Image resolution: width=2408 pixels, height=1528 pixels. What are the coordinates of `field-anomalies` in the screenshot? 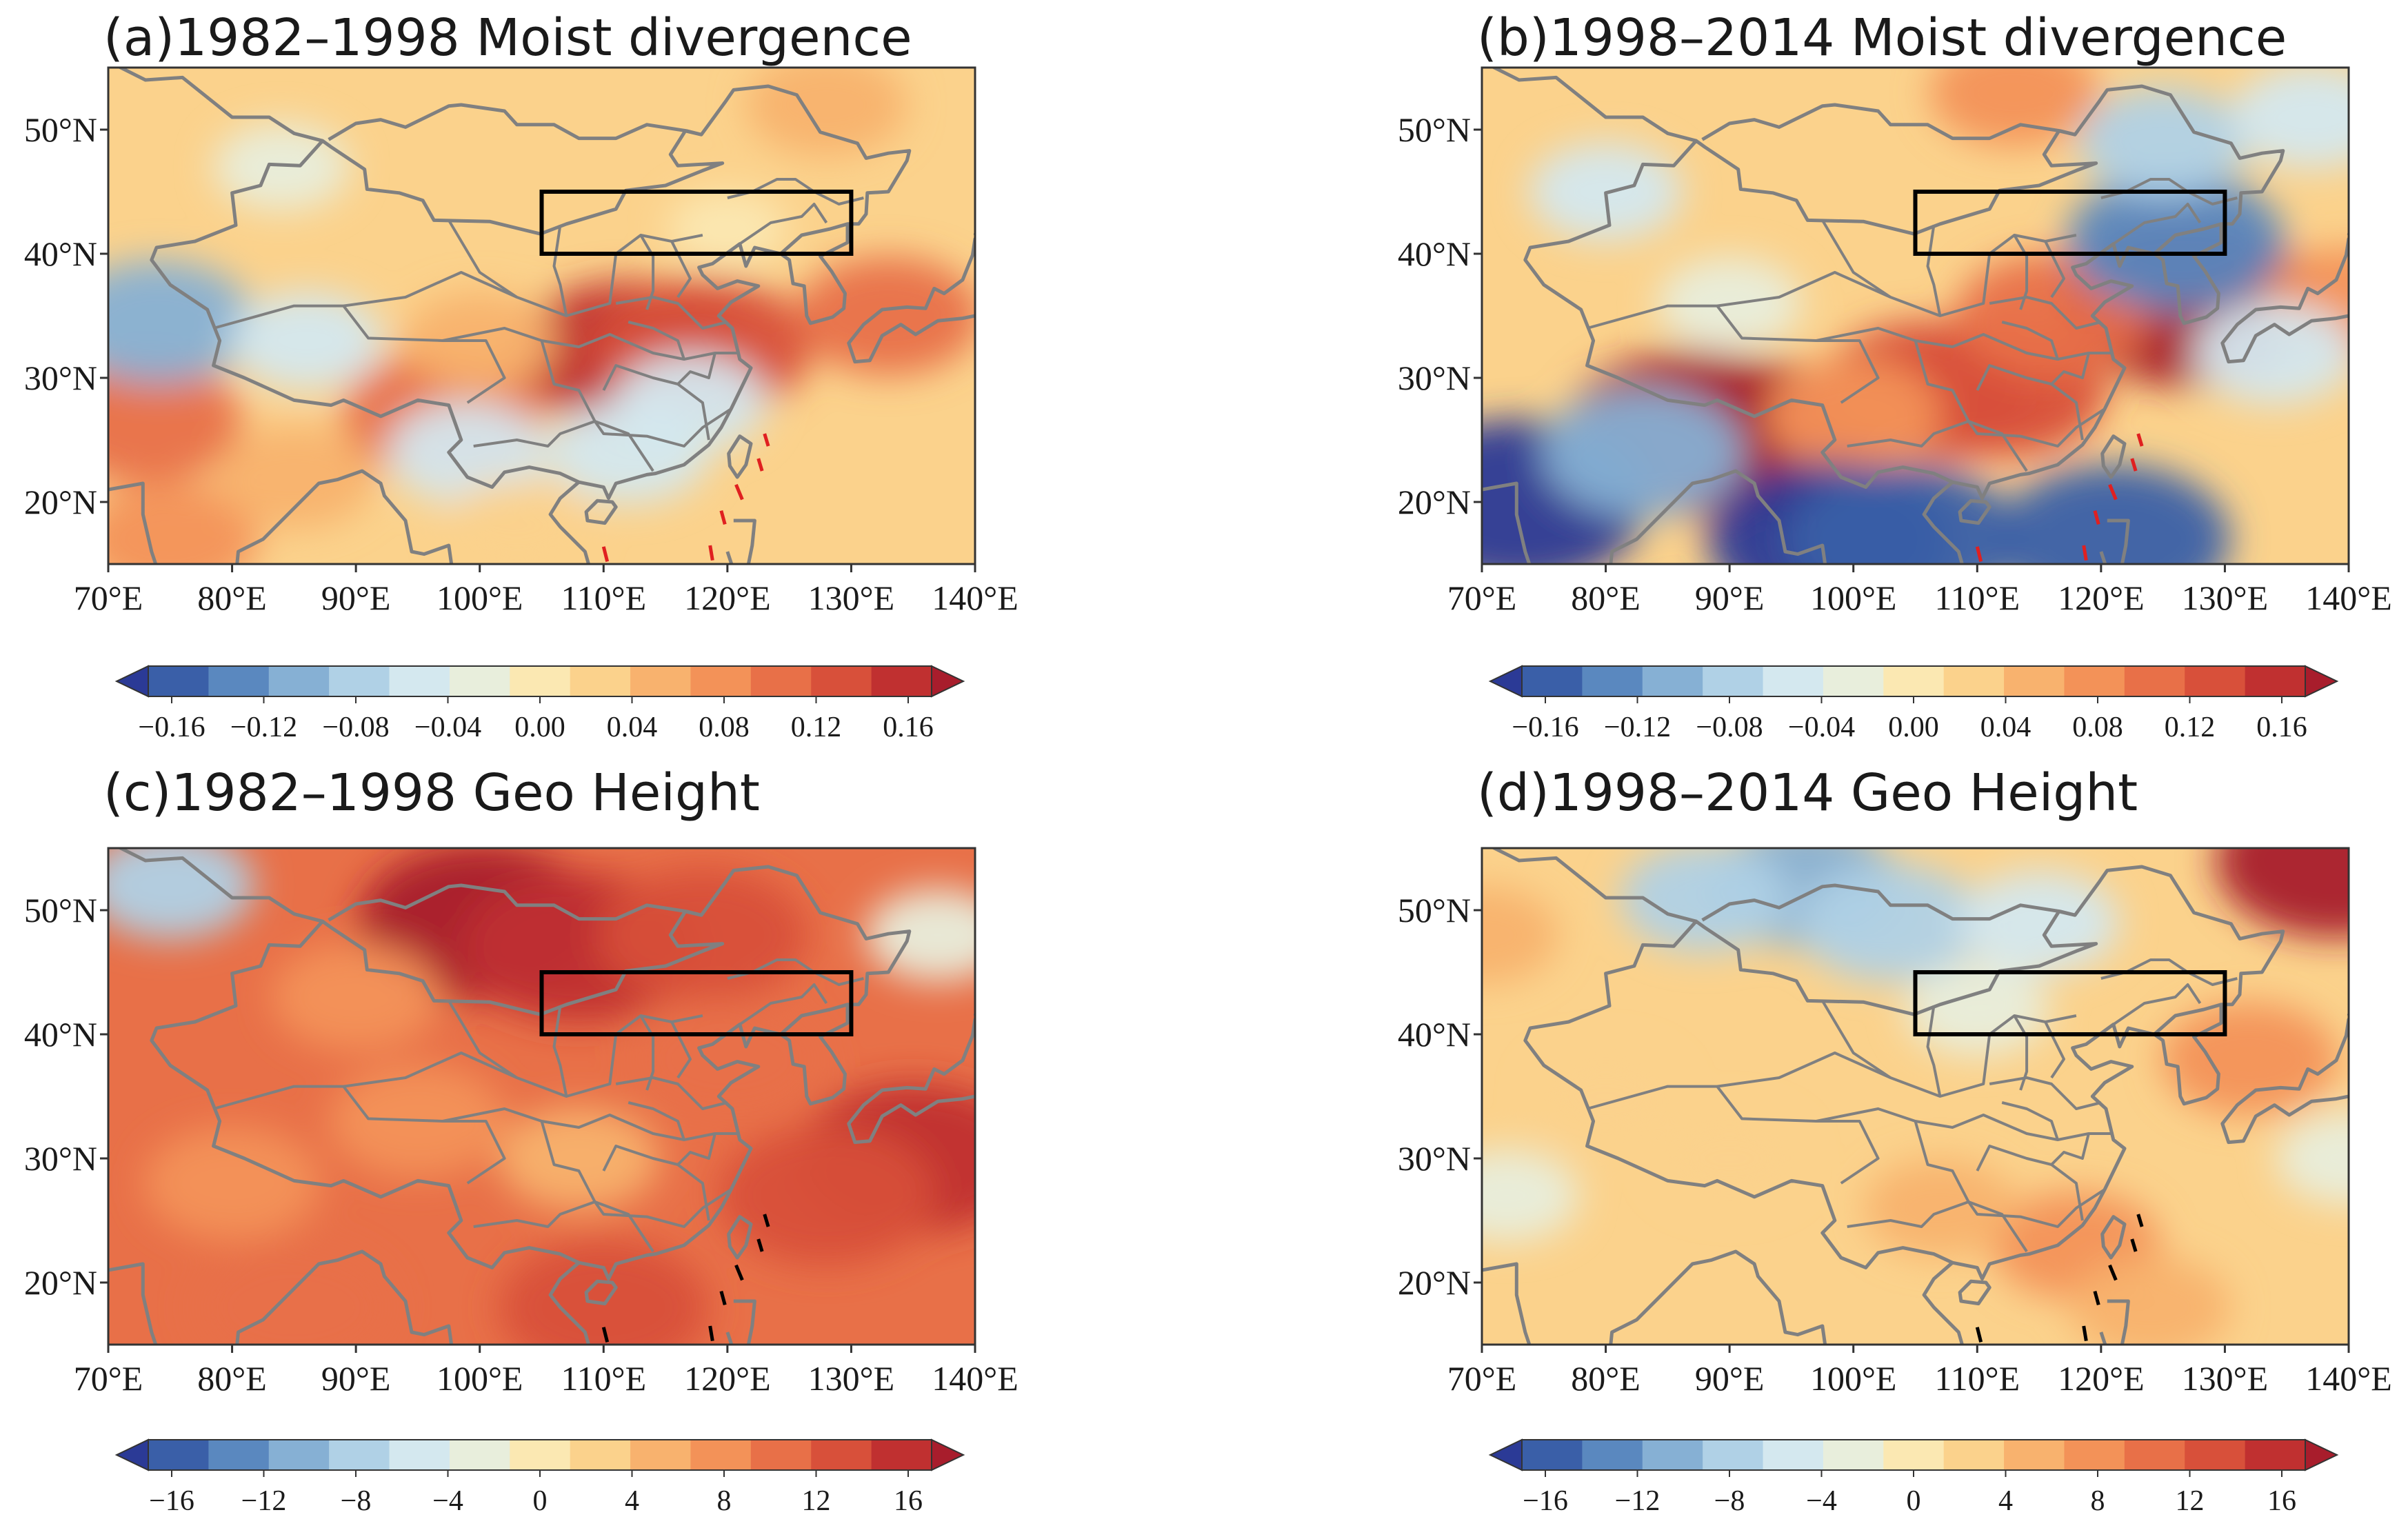 It's located at (541, 316).